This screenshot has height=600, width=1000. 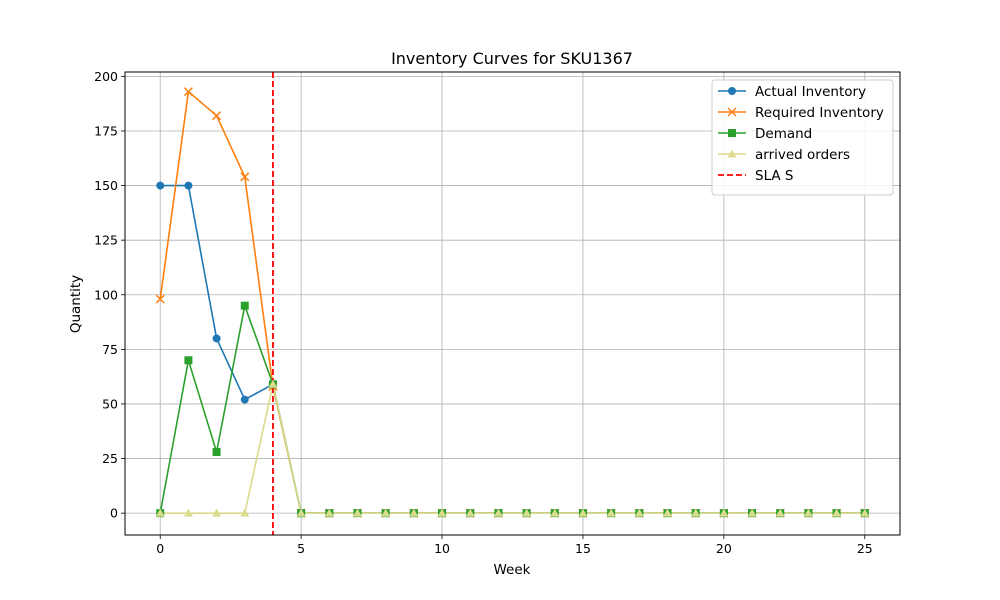 What do you see at coordinates (106, 240) in the screenshot?
I see `y-tick-label: 125` at bounding box center [106, 240].